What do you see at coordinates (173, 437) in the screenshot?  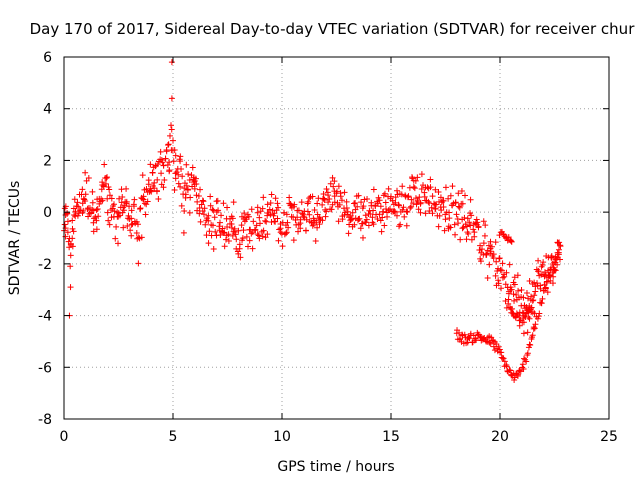 I see `x-tick-label: 5` at bounding box center [173, 437].